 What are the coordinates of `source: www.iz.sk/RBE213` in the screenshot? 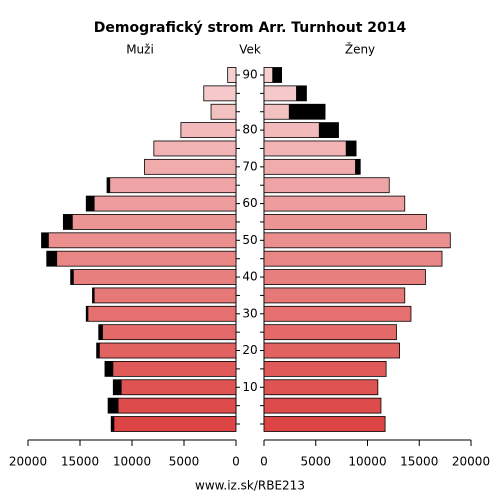 It's located at (250, 486).